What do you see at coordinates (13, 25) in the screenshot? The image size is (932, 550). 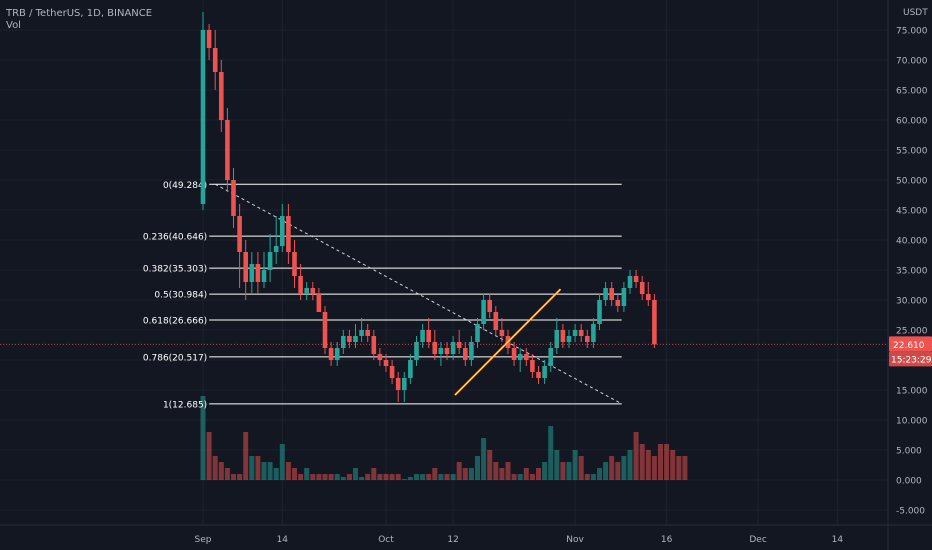 I see `volume-label: Vol` at bounding box center [13, 25].